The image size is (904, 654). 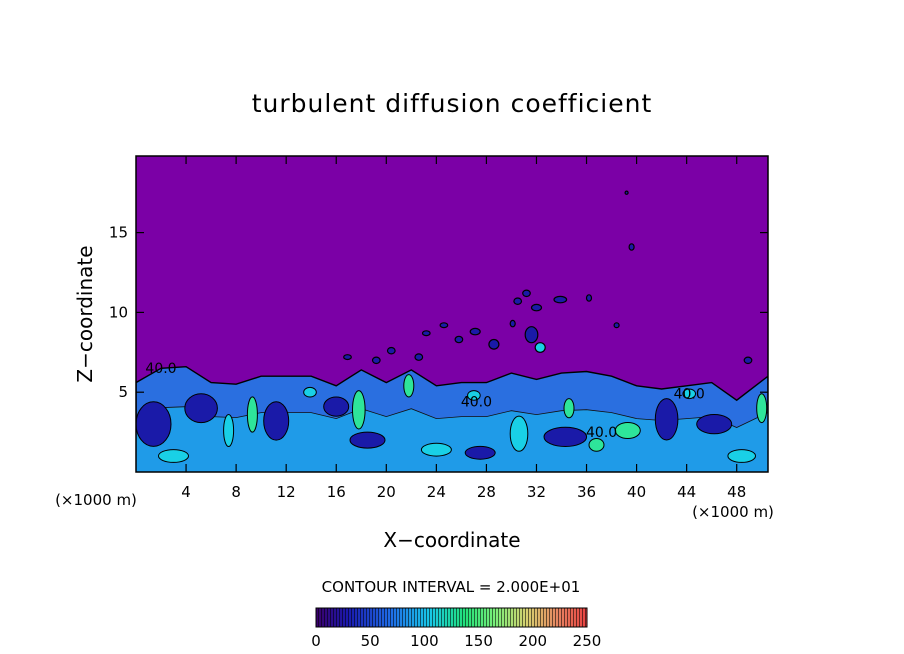 I want to click on colorbar: 0 50 100 150 200 250, so click(x=456, y=628).